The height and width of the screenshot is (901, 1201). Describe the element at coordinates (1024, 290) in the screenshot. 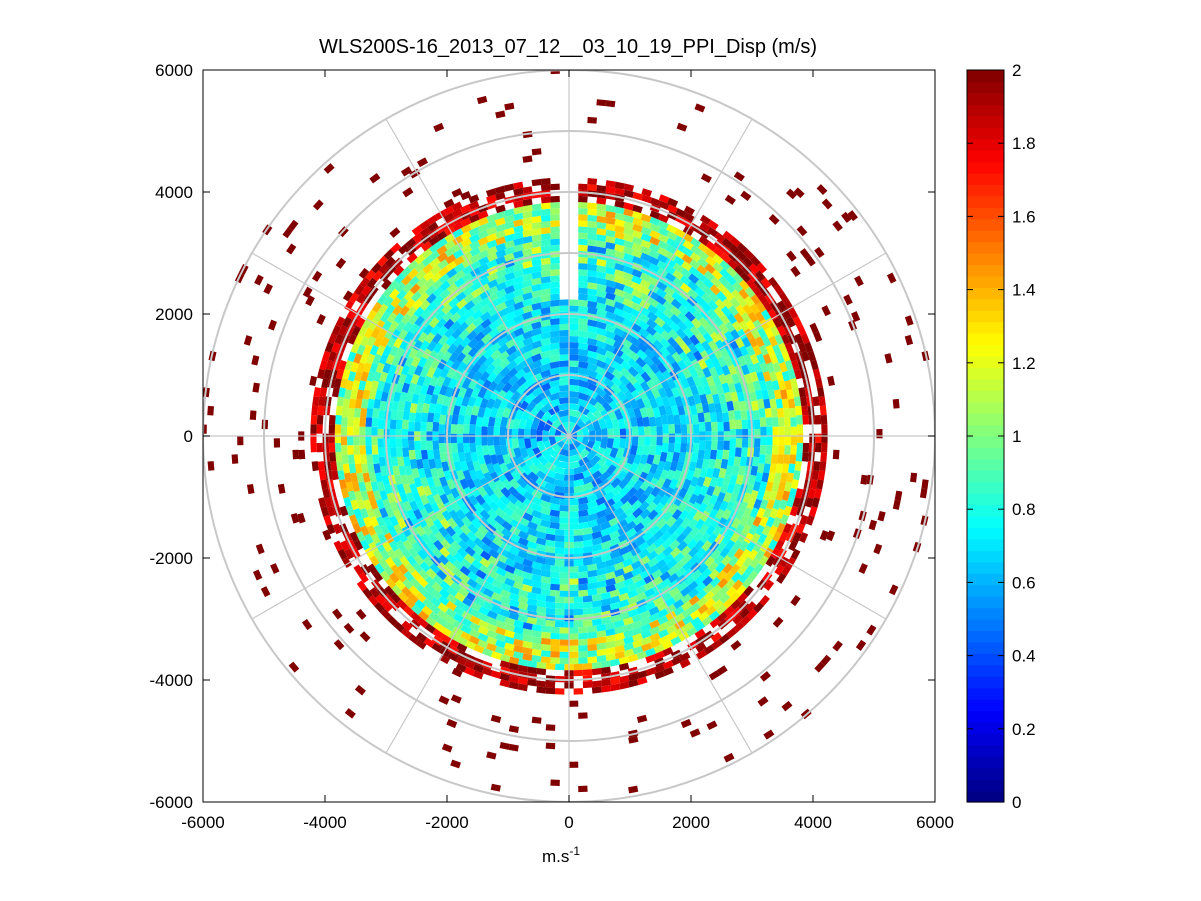

I see `colorbar-tick-label: 1.4` at that location.